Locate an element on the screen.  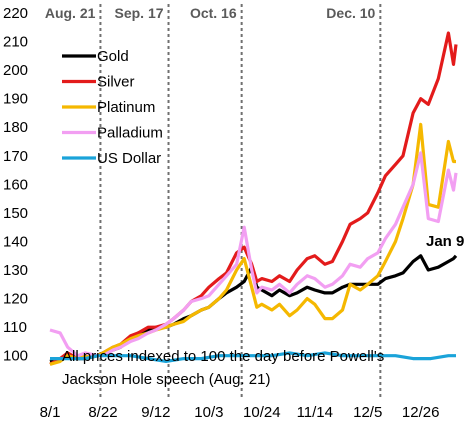
y-tick-label: 220 is located at coordinates (15, 13).